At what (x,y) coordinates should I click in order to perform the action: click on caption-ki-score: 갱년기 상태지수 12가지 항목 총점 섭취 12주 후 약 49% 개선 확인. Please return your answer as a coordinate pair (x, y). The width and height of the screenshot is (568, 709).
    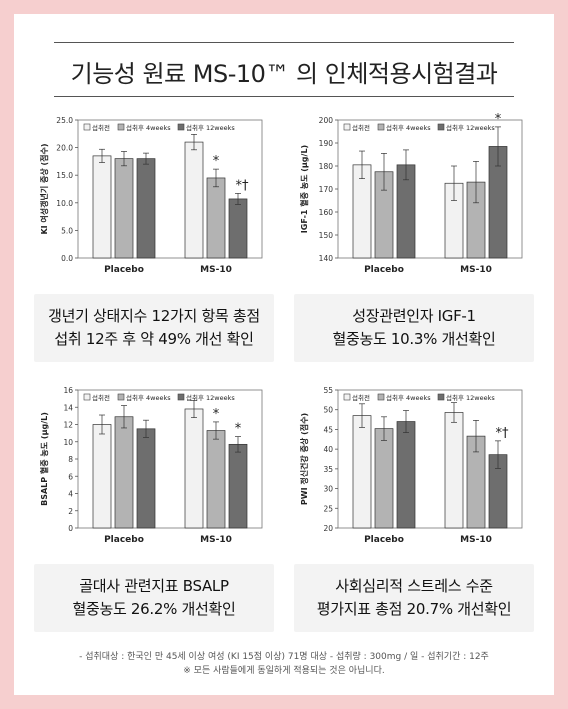
    Looking at the image, I should click on (154, 328).